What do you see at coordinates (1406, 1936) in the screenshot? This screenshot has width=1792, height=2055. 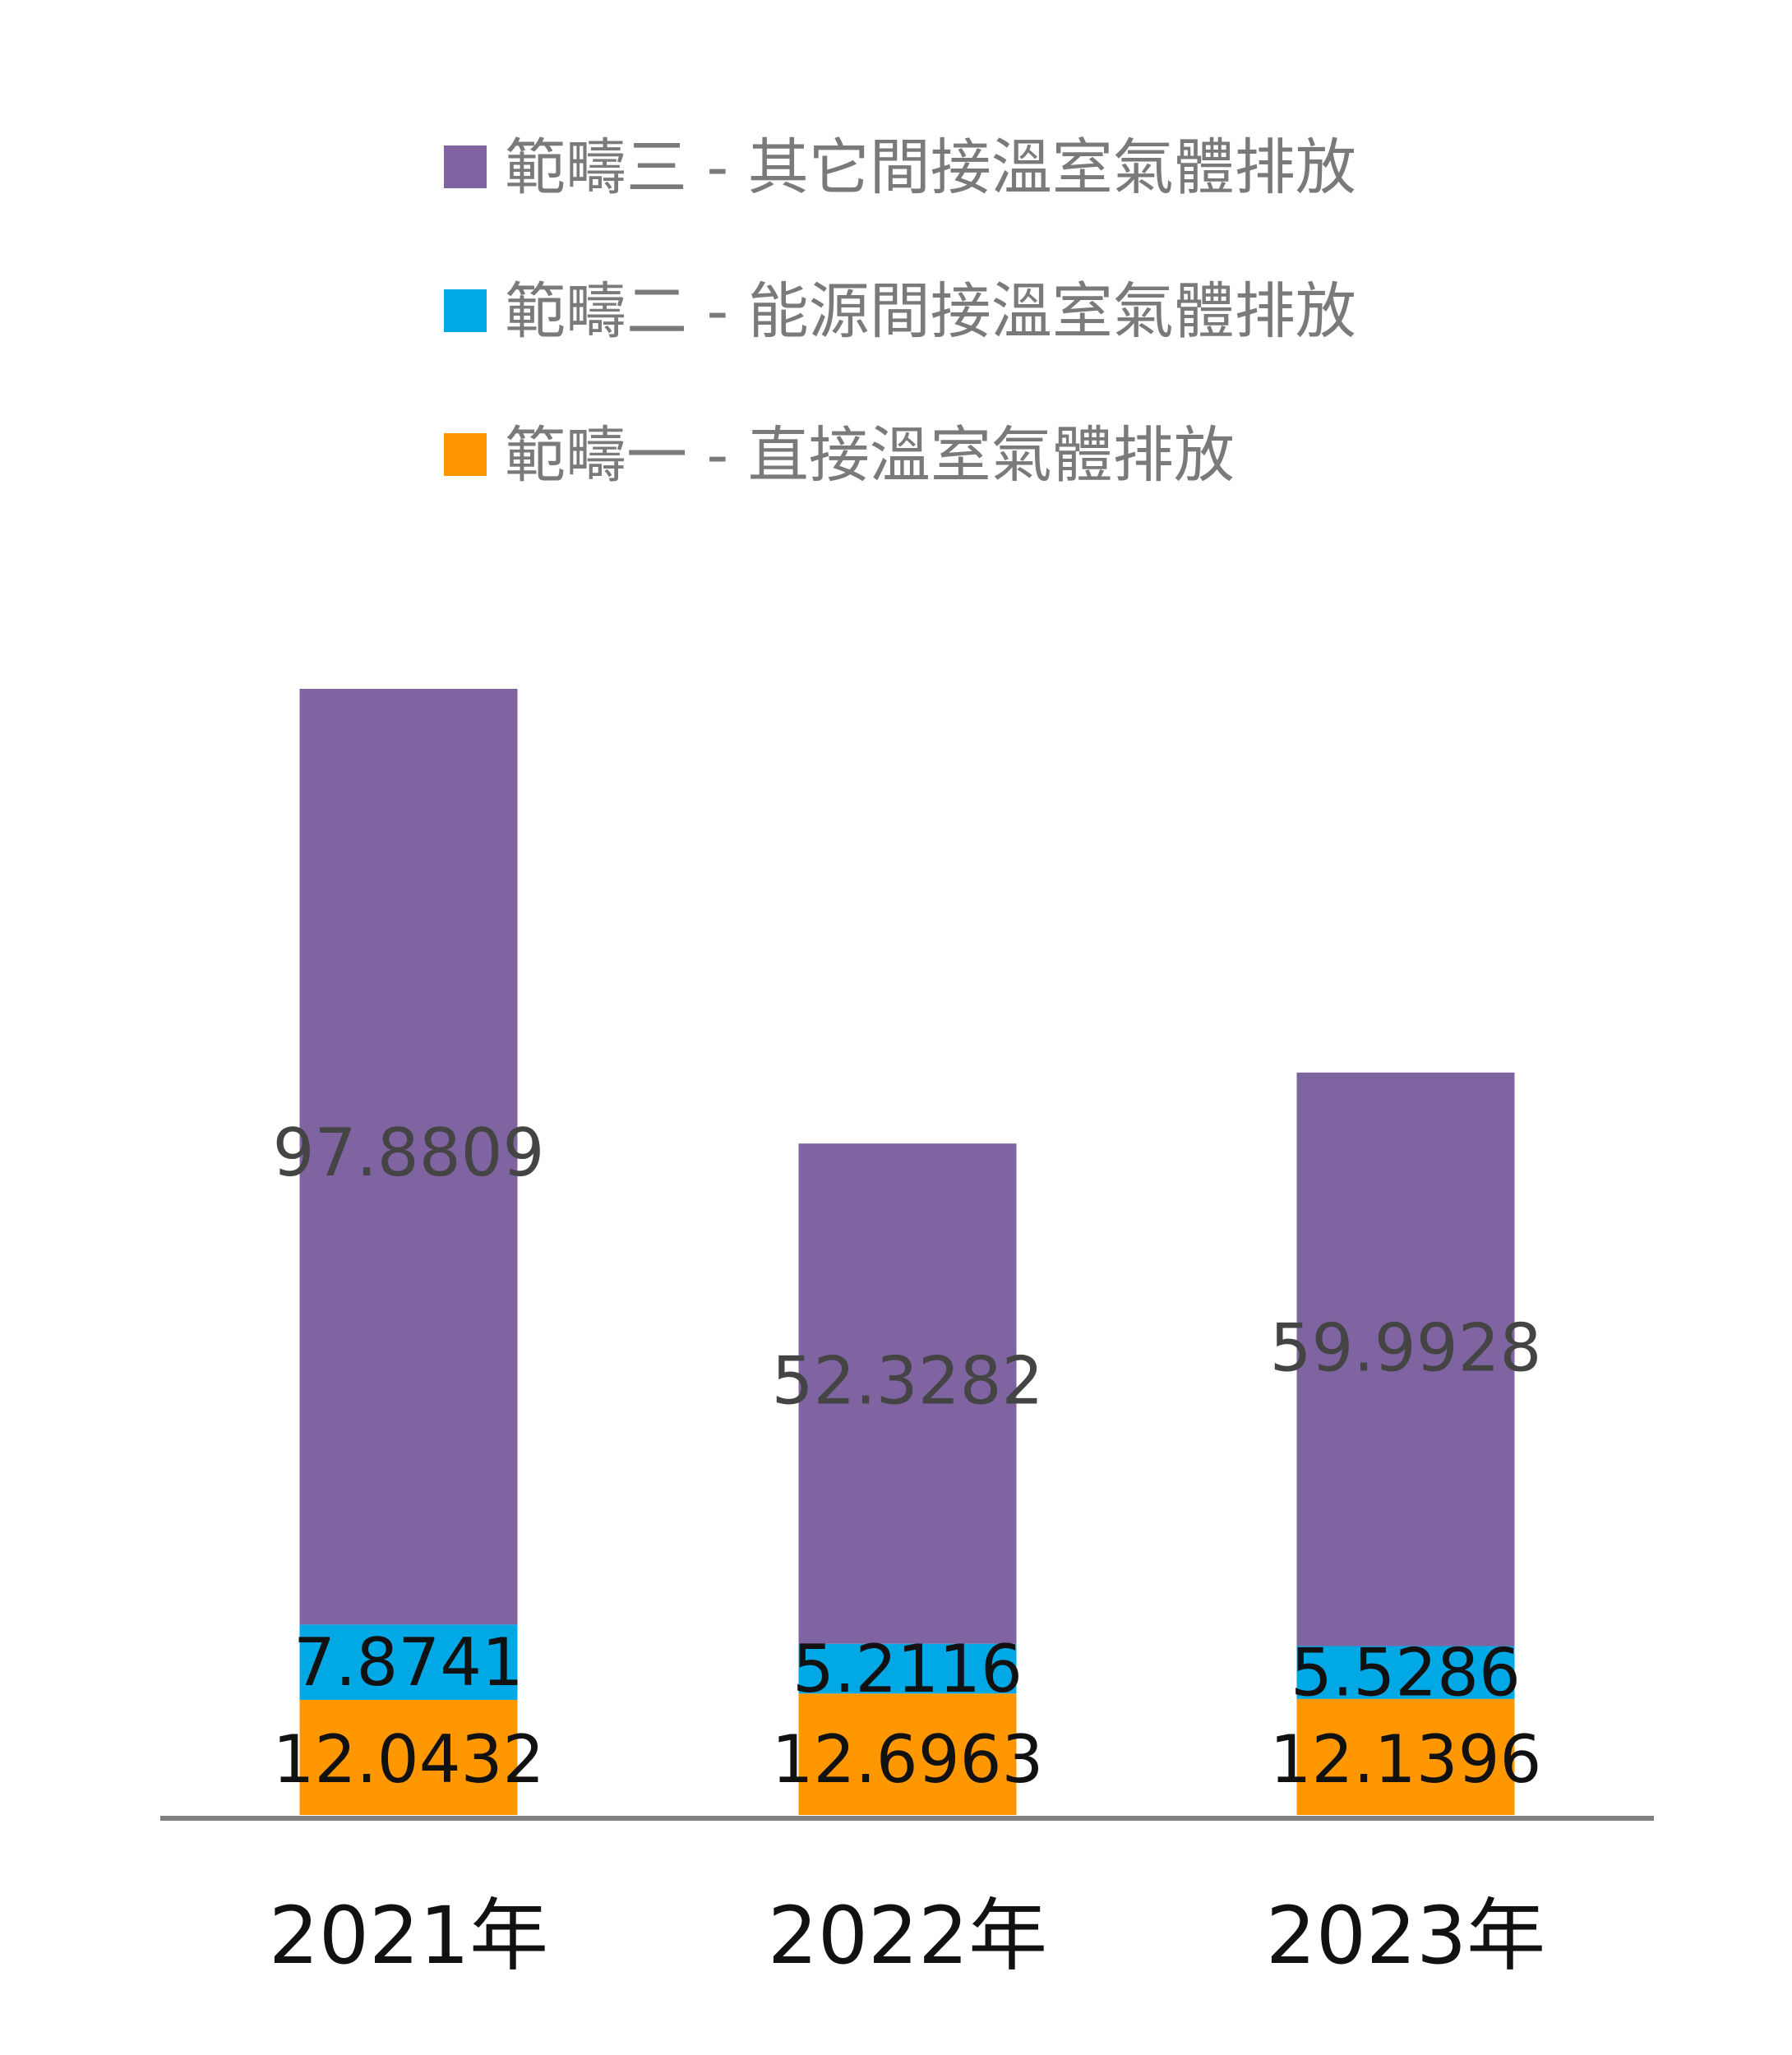 I see `x-tick-label: 2023年` at bounding box center [1406, 1936].